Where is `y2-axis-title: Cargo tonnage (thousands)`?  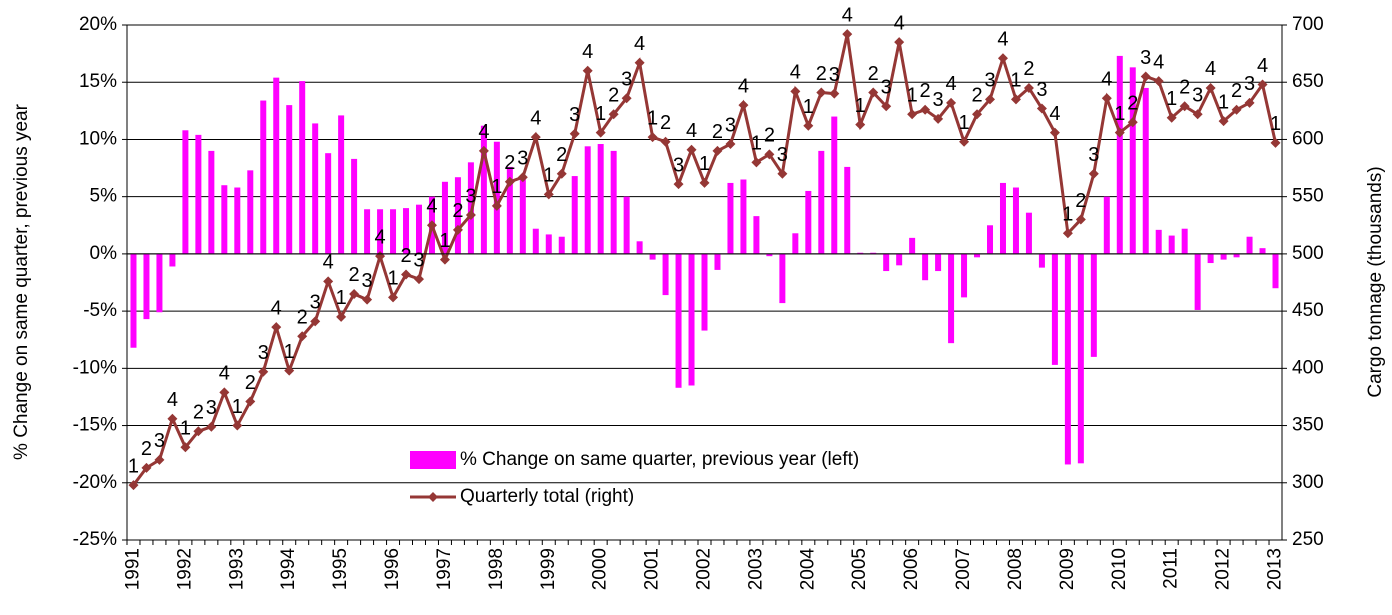
y2-axis-title: Cargo tonnage (thousands) is located at coordinates (1375, 281).